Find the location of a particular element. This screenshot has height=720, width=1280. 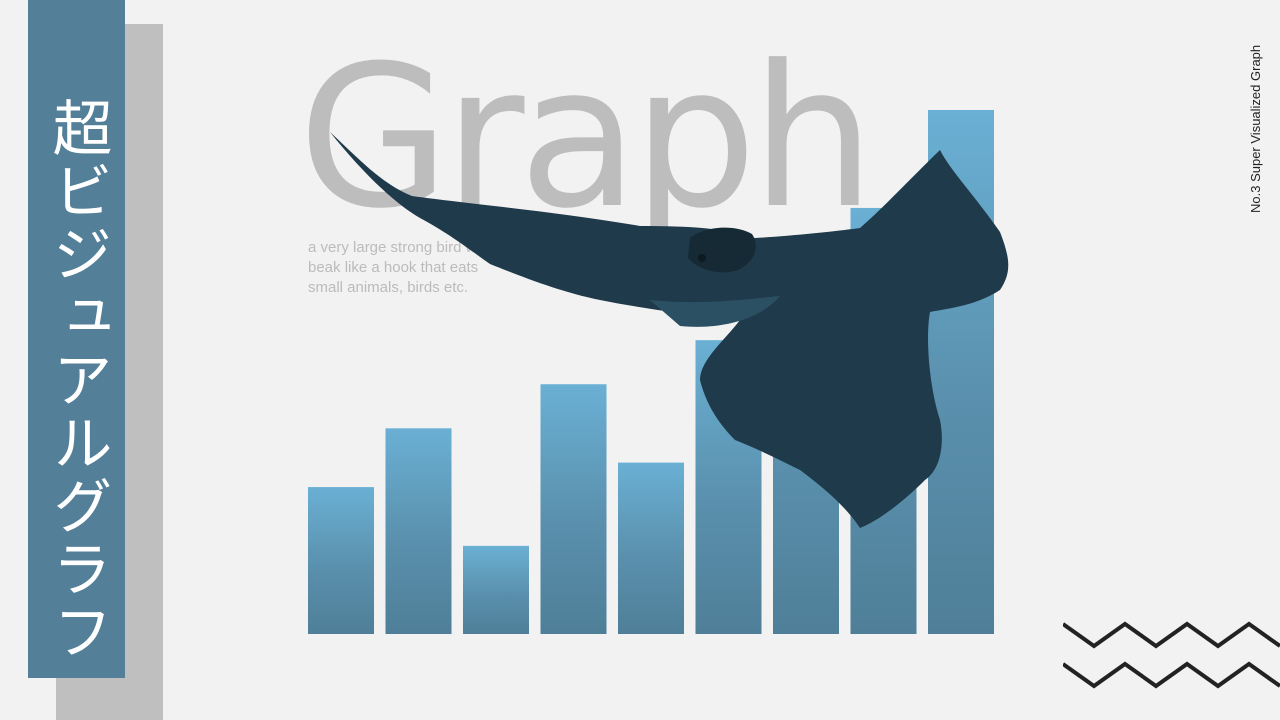

sidebar-title: 超ビジュアルグラフ is located at coordinates (77, 380).